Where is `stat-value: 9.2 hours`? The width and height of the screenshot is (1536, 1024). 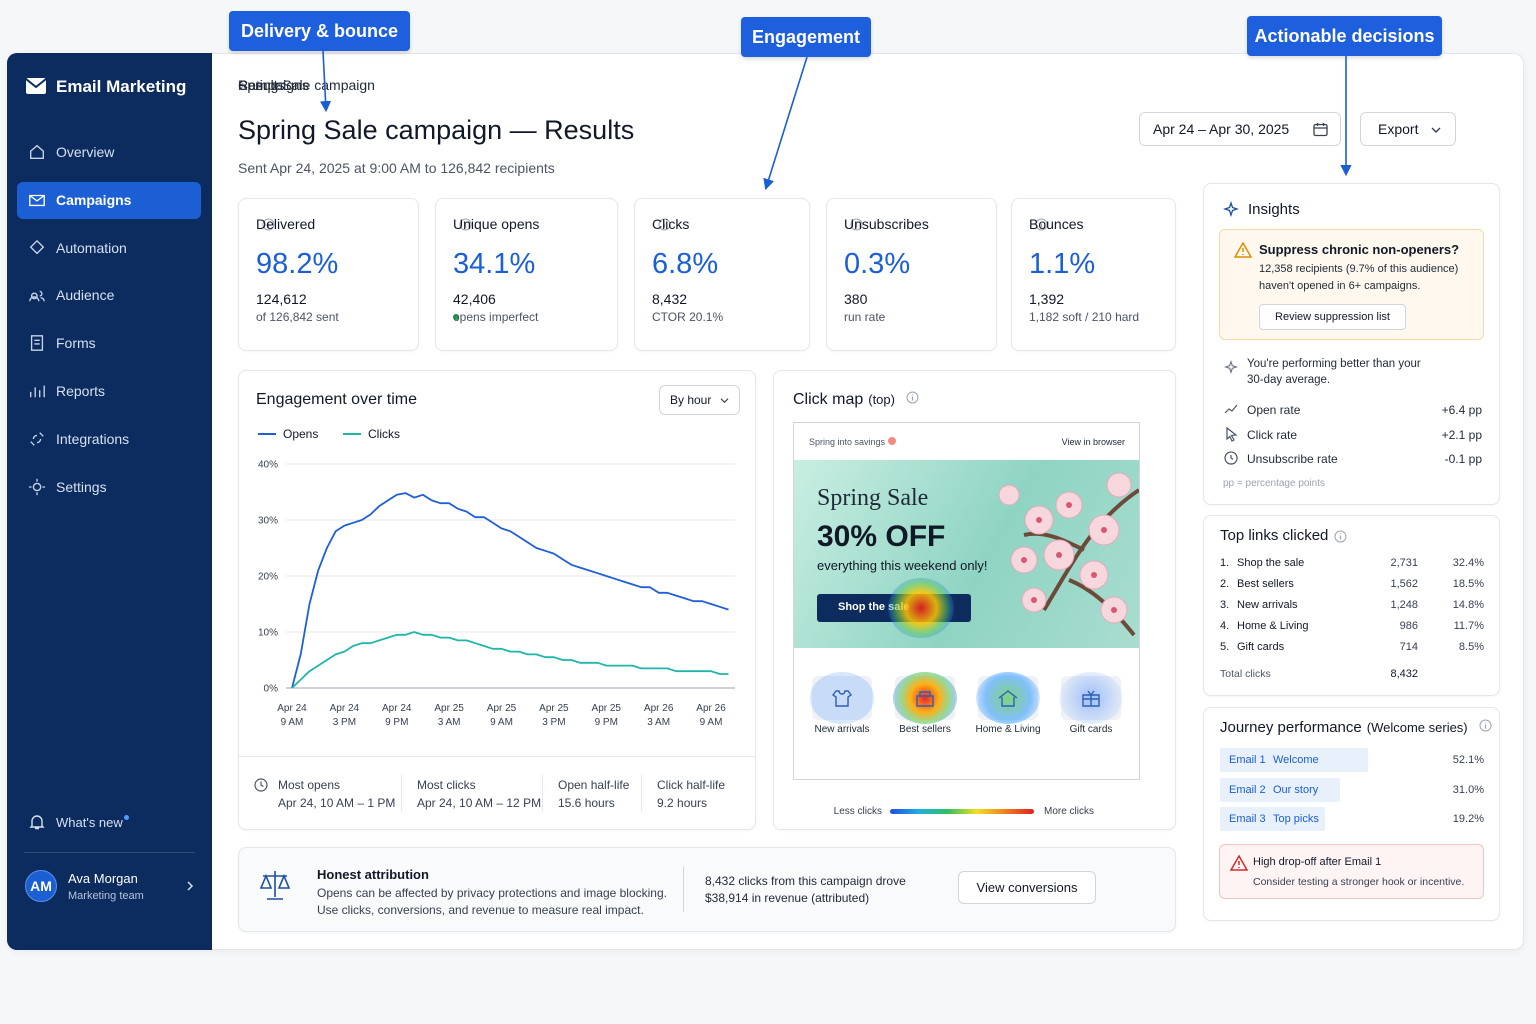 stat-value: 9.2 hours is located at coordinates (682, 803).